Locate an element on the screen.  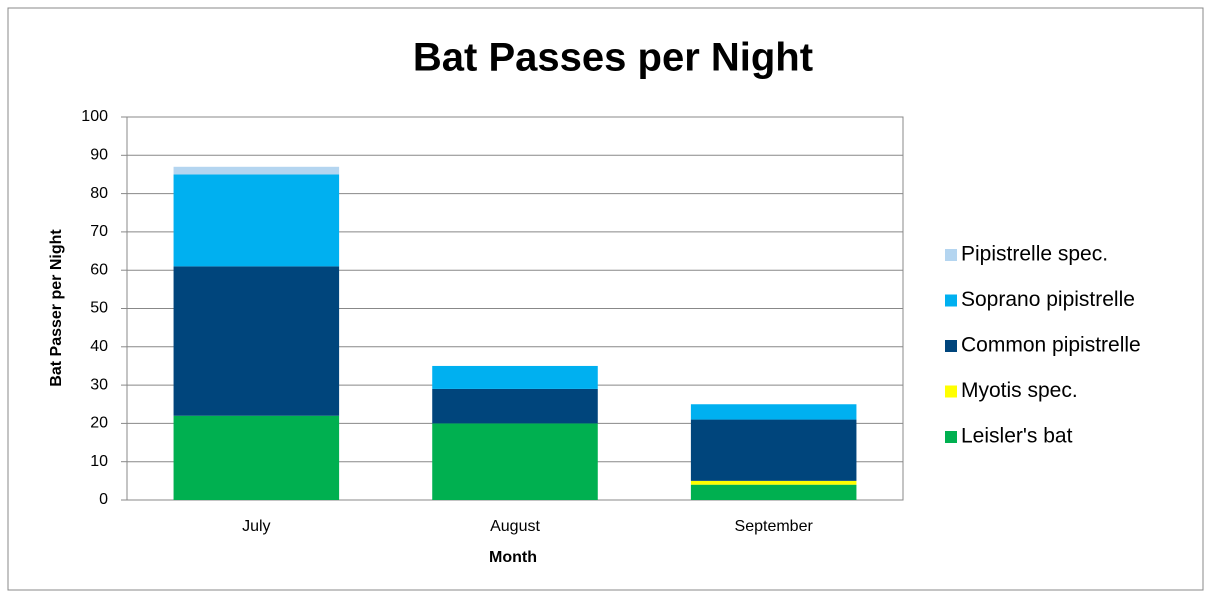
legend-label: Common pipistrelle is located at coordinates (1051, 345).